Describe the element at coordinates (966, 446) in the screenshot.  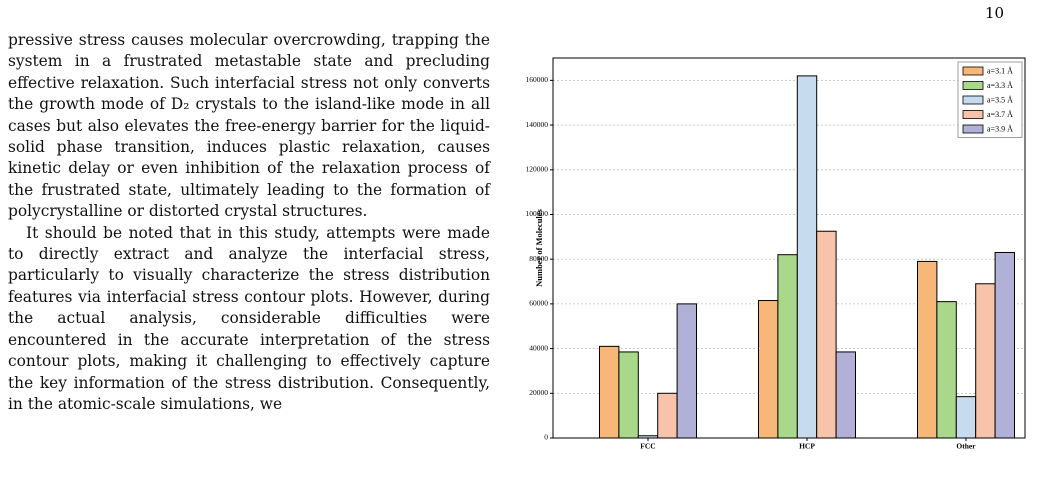
I see `x-tick-label: Other` at that location.